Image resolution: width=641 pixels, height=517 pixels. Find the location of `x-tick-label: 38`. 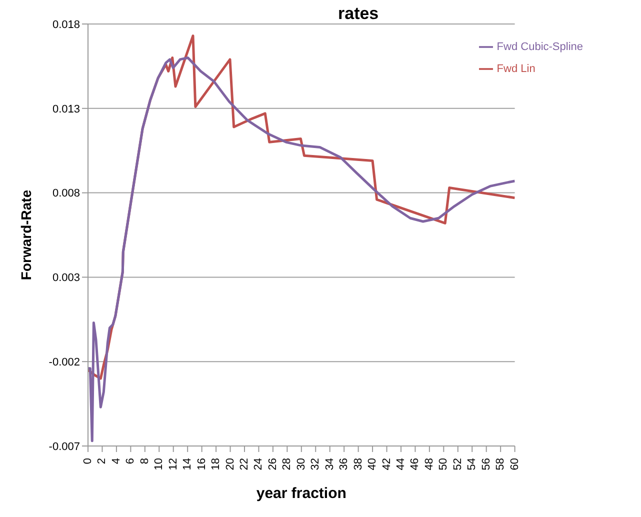

x-tick-label: 38 is located at coordinates (358, 464).